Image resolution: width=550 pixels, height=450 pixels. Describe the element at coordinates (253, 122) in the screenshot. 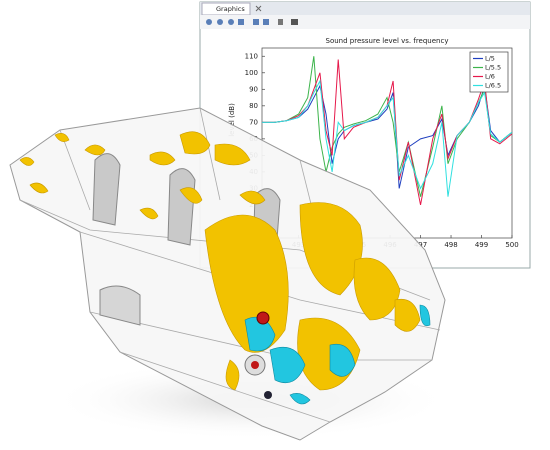

I see `y-tick-label: 70` at that location.